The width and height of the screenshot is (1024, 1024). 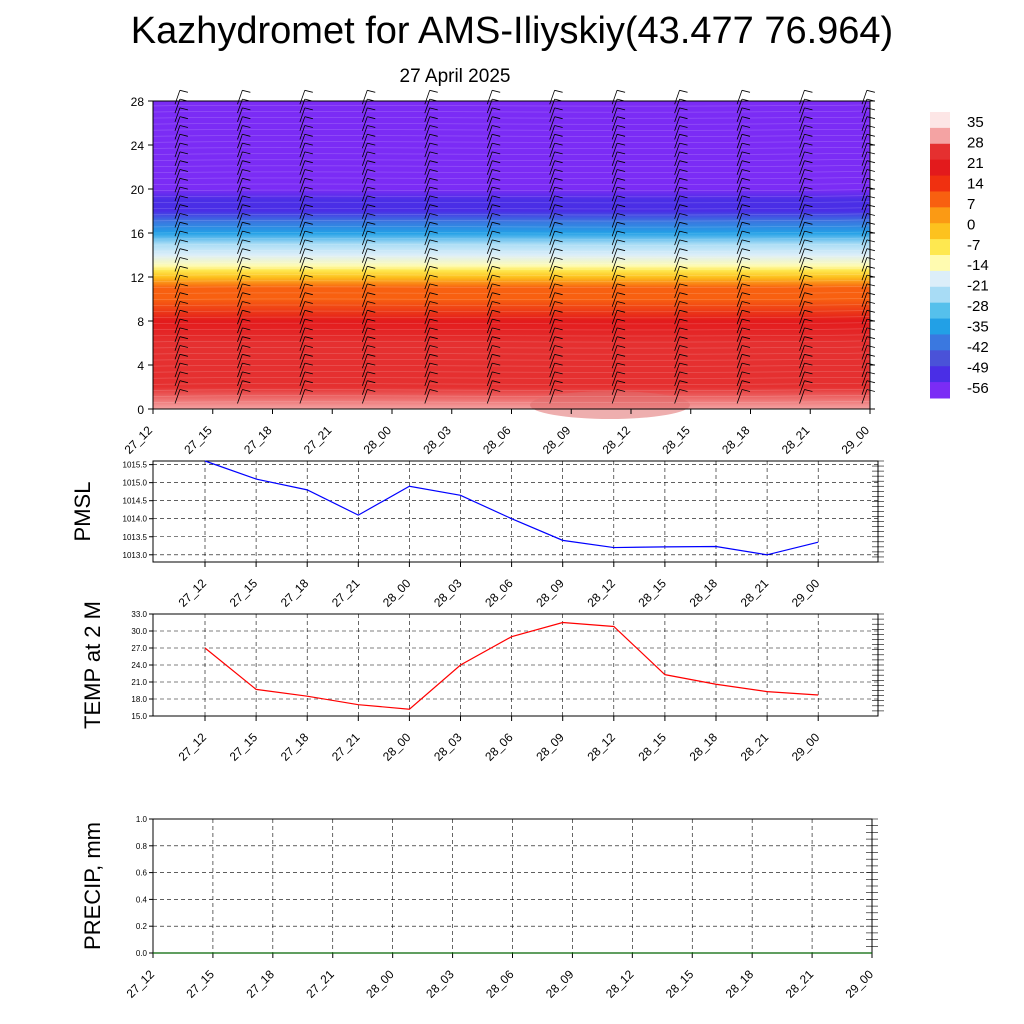 I want to click on precip-x-tick-label: 28_03, so click(x=440, y=984).